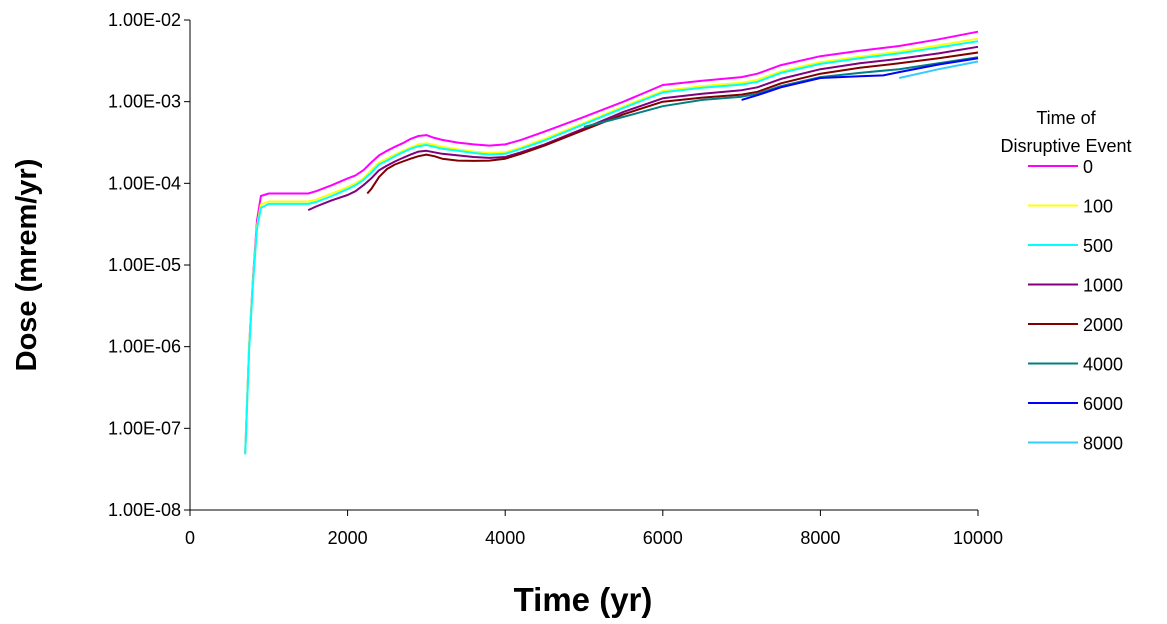 This screenshot has width=1167, height=624. Describe the element at coordinates (1070, 207) in the screenshot. I see `legend-item-100: 100` at that location.